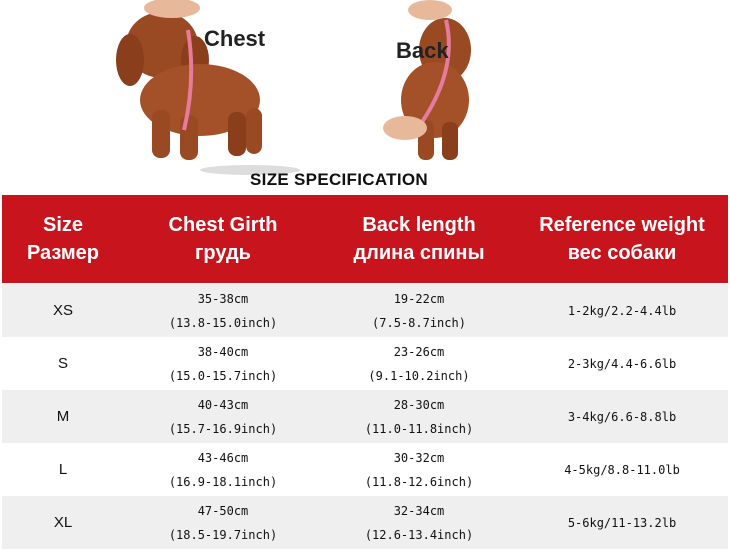  What do you see at coordinates (419, 481) in the screenshot?
I see `back-in-value: (11.8-12.6inch)` at bounding box center [419, 481].